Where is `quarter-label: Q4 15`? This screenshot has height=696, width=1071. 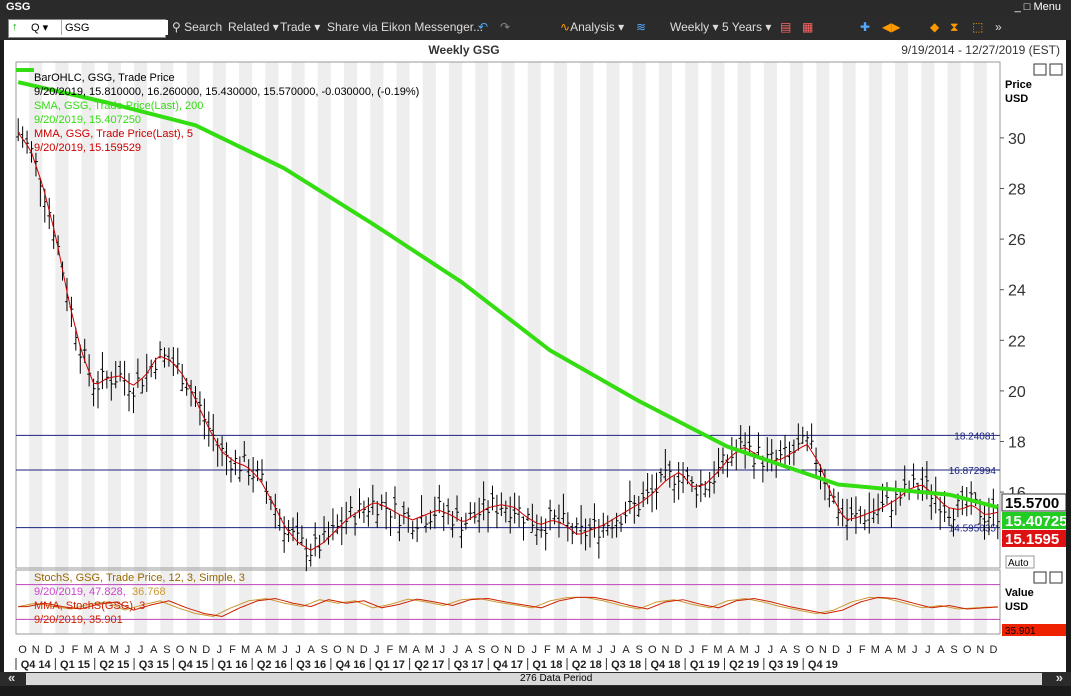
quarter-label: Q4 15 is located at coordinates (193, 665).